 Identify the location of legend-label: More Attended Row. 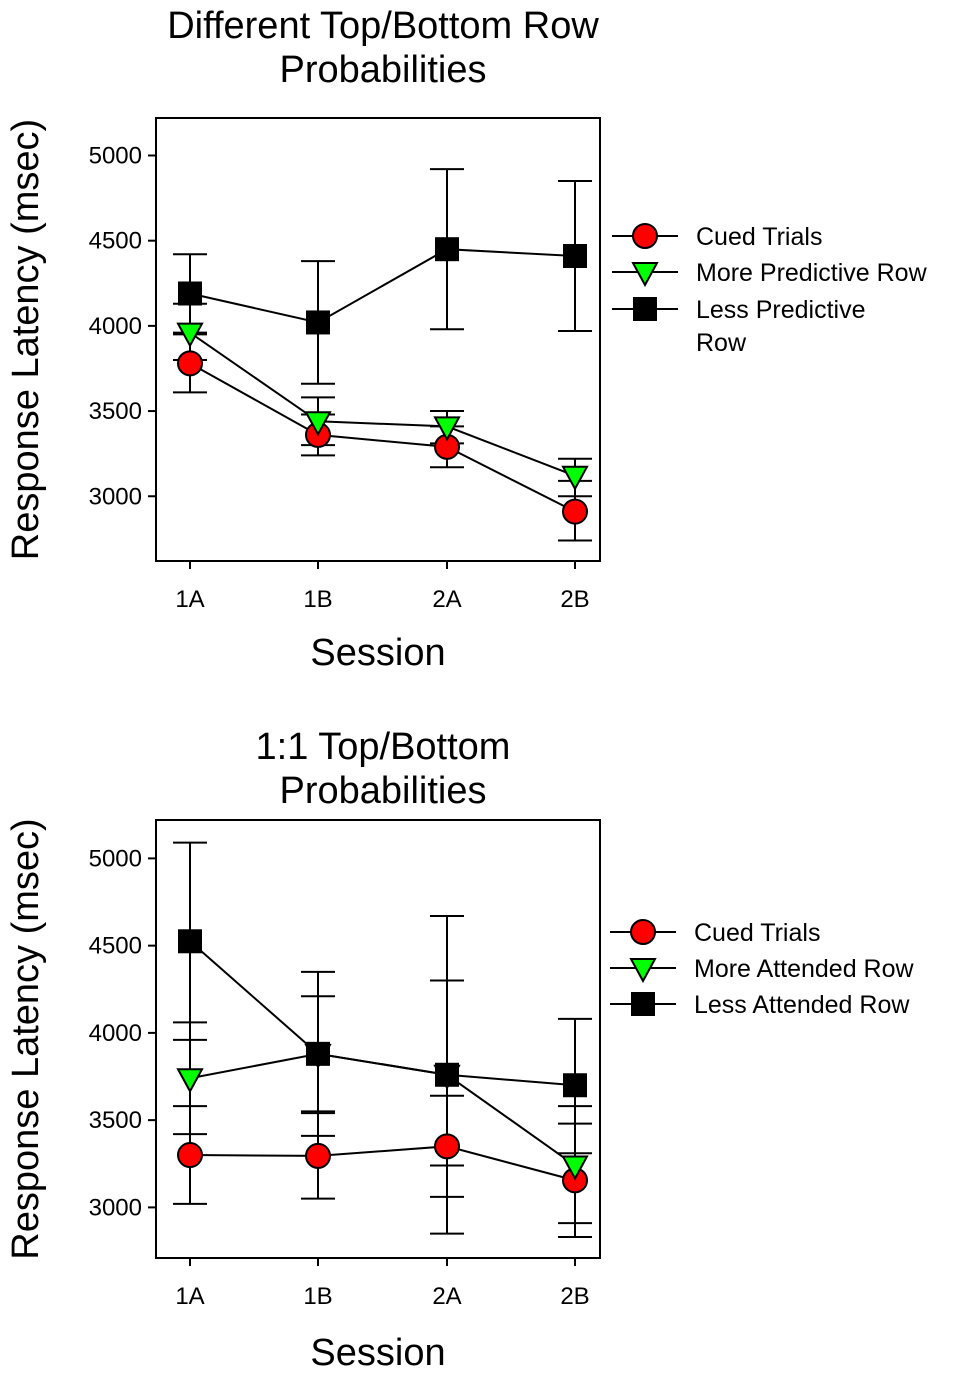
(804, 969).